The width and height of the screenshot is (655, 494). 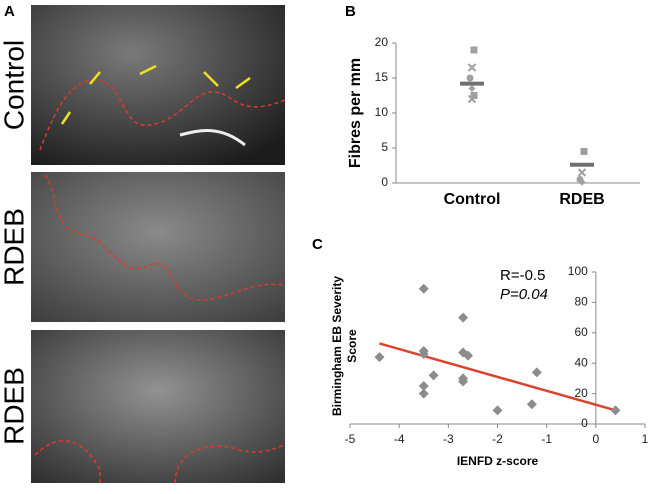 I want to click on annotation: R=-0.5, so click(x=522, y=275).